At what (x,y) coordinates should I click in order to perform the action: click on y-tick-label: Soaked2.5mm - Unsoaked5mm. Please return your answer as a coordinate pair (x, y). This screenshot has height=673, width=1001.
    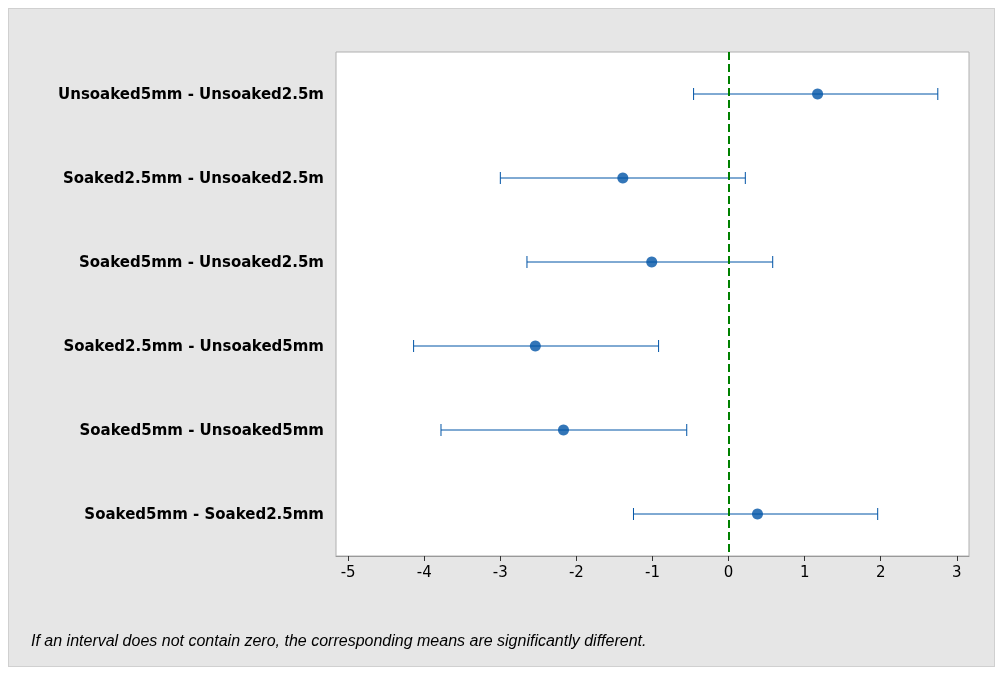
    Looking at the image, I should click on (193, 346).